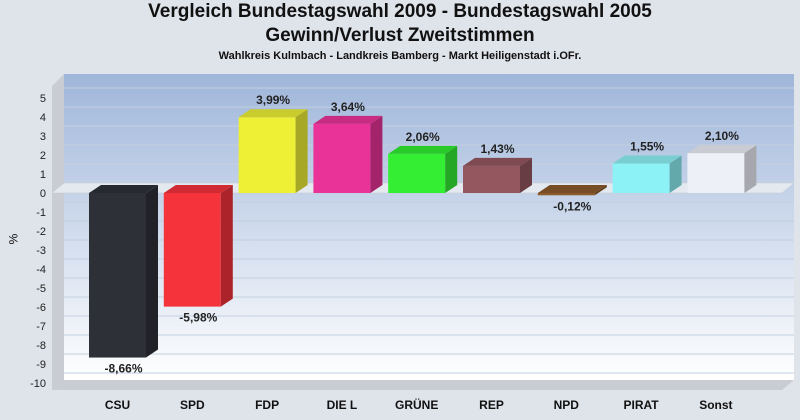 The image size is (800, 420). Describe the element at coordinates (41, 251) in the screenshot. I see `y-tick-label: -3` at that location.